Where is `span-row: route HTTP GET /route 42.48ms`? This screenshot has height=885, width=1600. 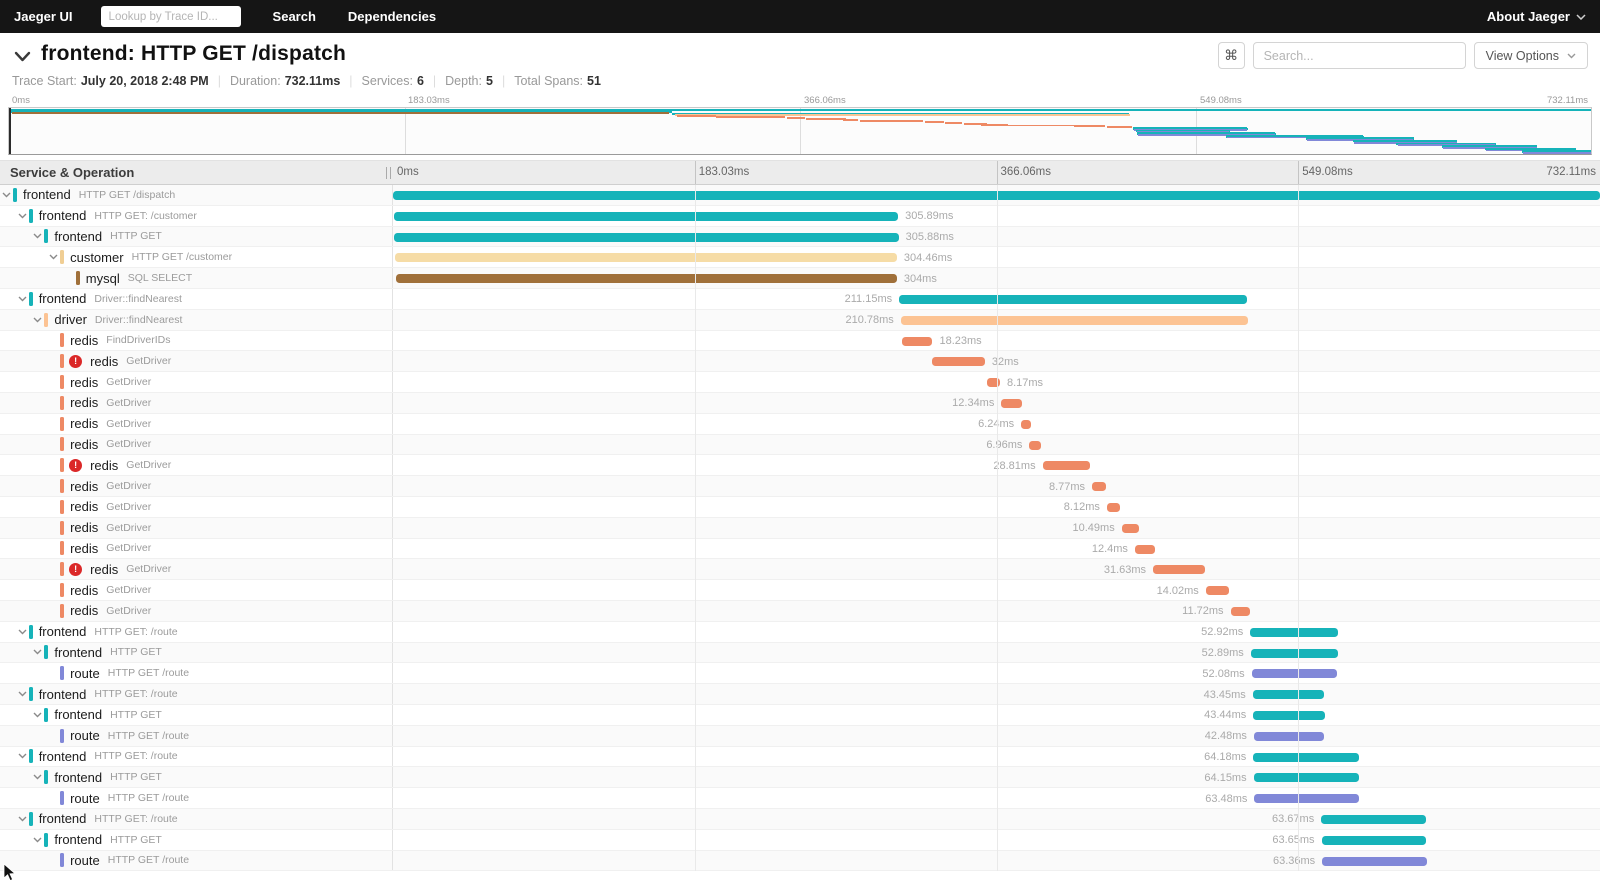
span-row: route HTTP GET /route 42.48ms is located at coordinates (800, 736).